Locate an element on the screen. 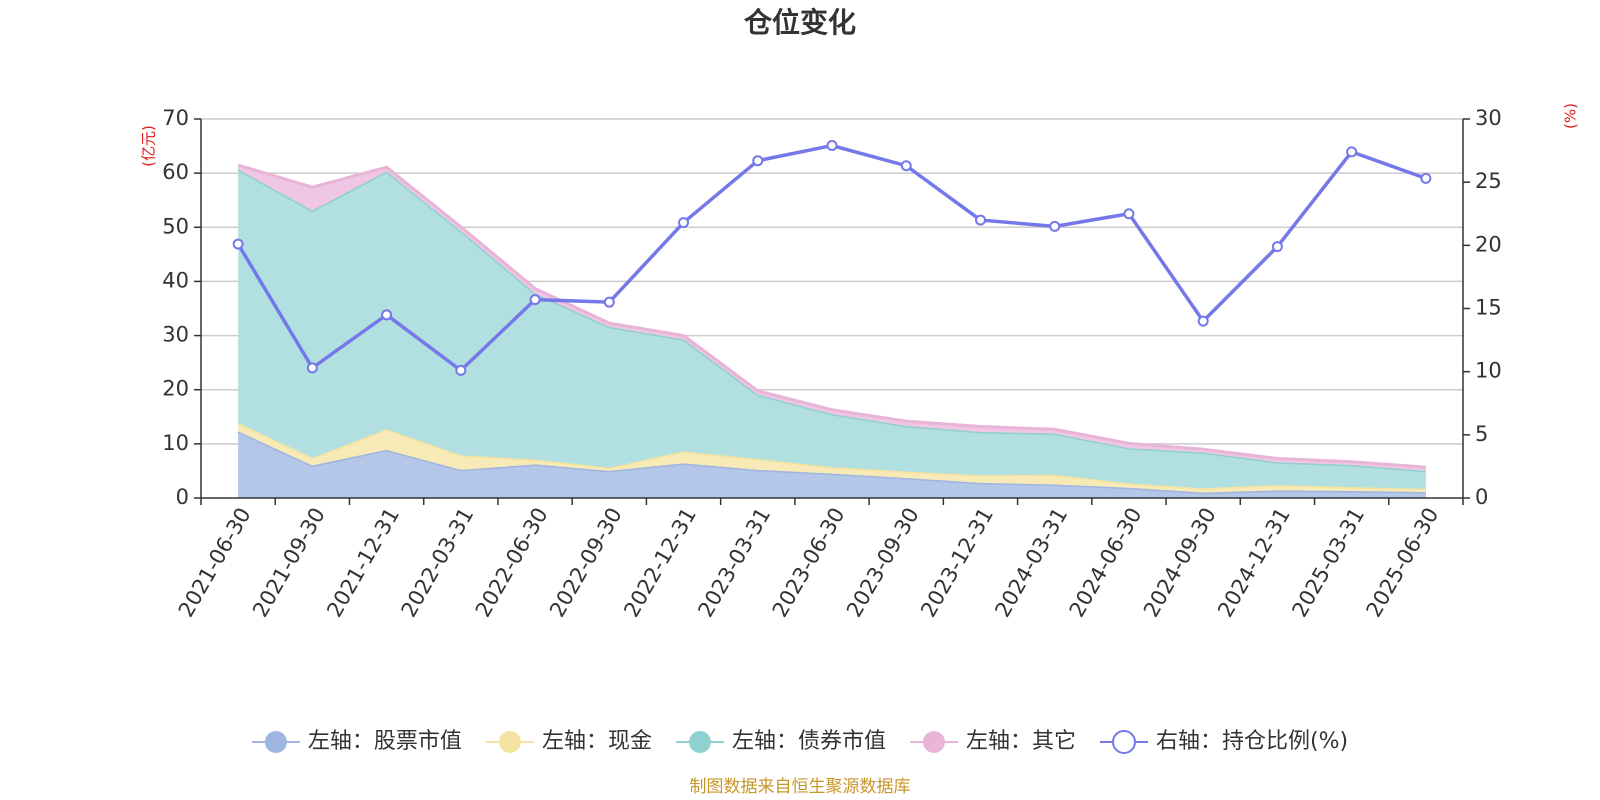 The height and width of the screenshot is (800, 1600). x-axis-tick-label: 2023-03-31 is located at coordinates (734, 563).